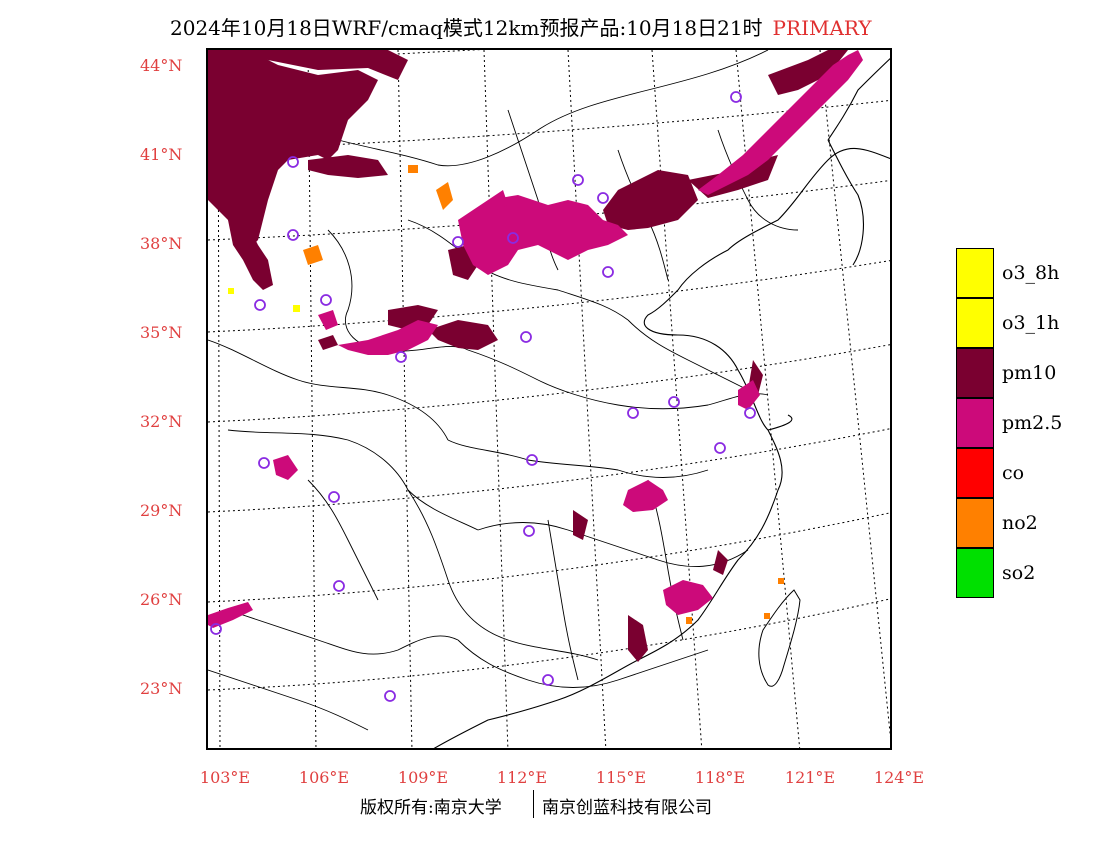 The image size is (1100, 850). Describe the element at coordinates (1032, 423) in the screenshot. I see `legend-label: pm2.5` at that location.